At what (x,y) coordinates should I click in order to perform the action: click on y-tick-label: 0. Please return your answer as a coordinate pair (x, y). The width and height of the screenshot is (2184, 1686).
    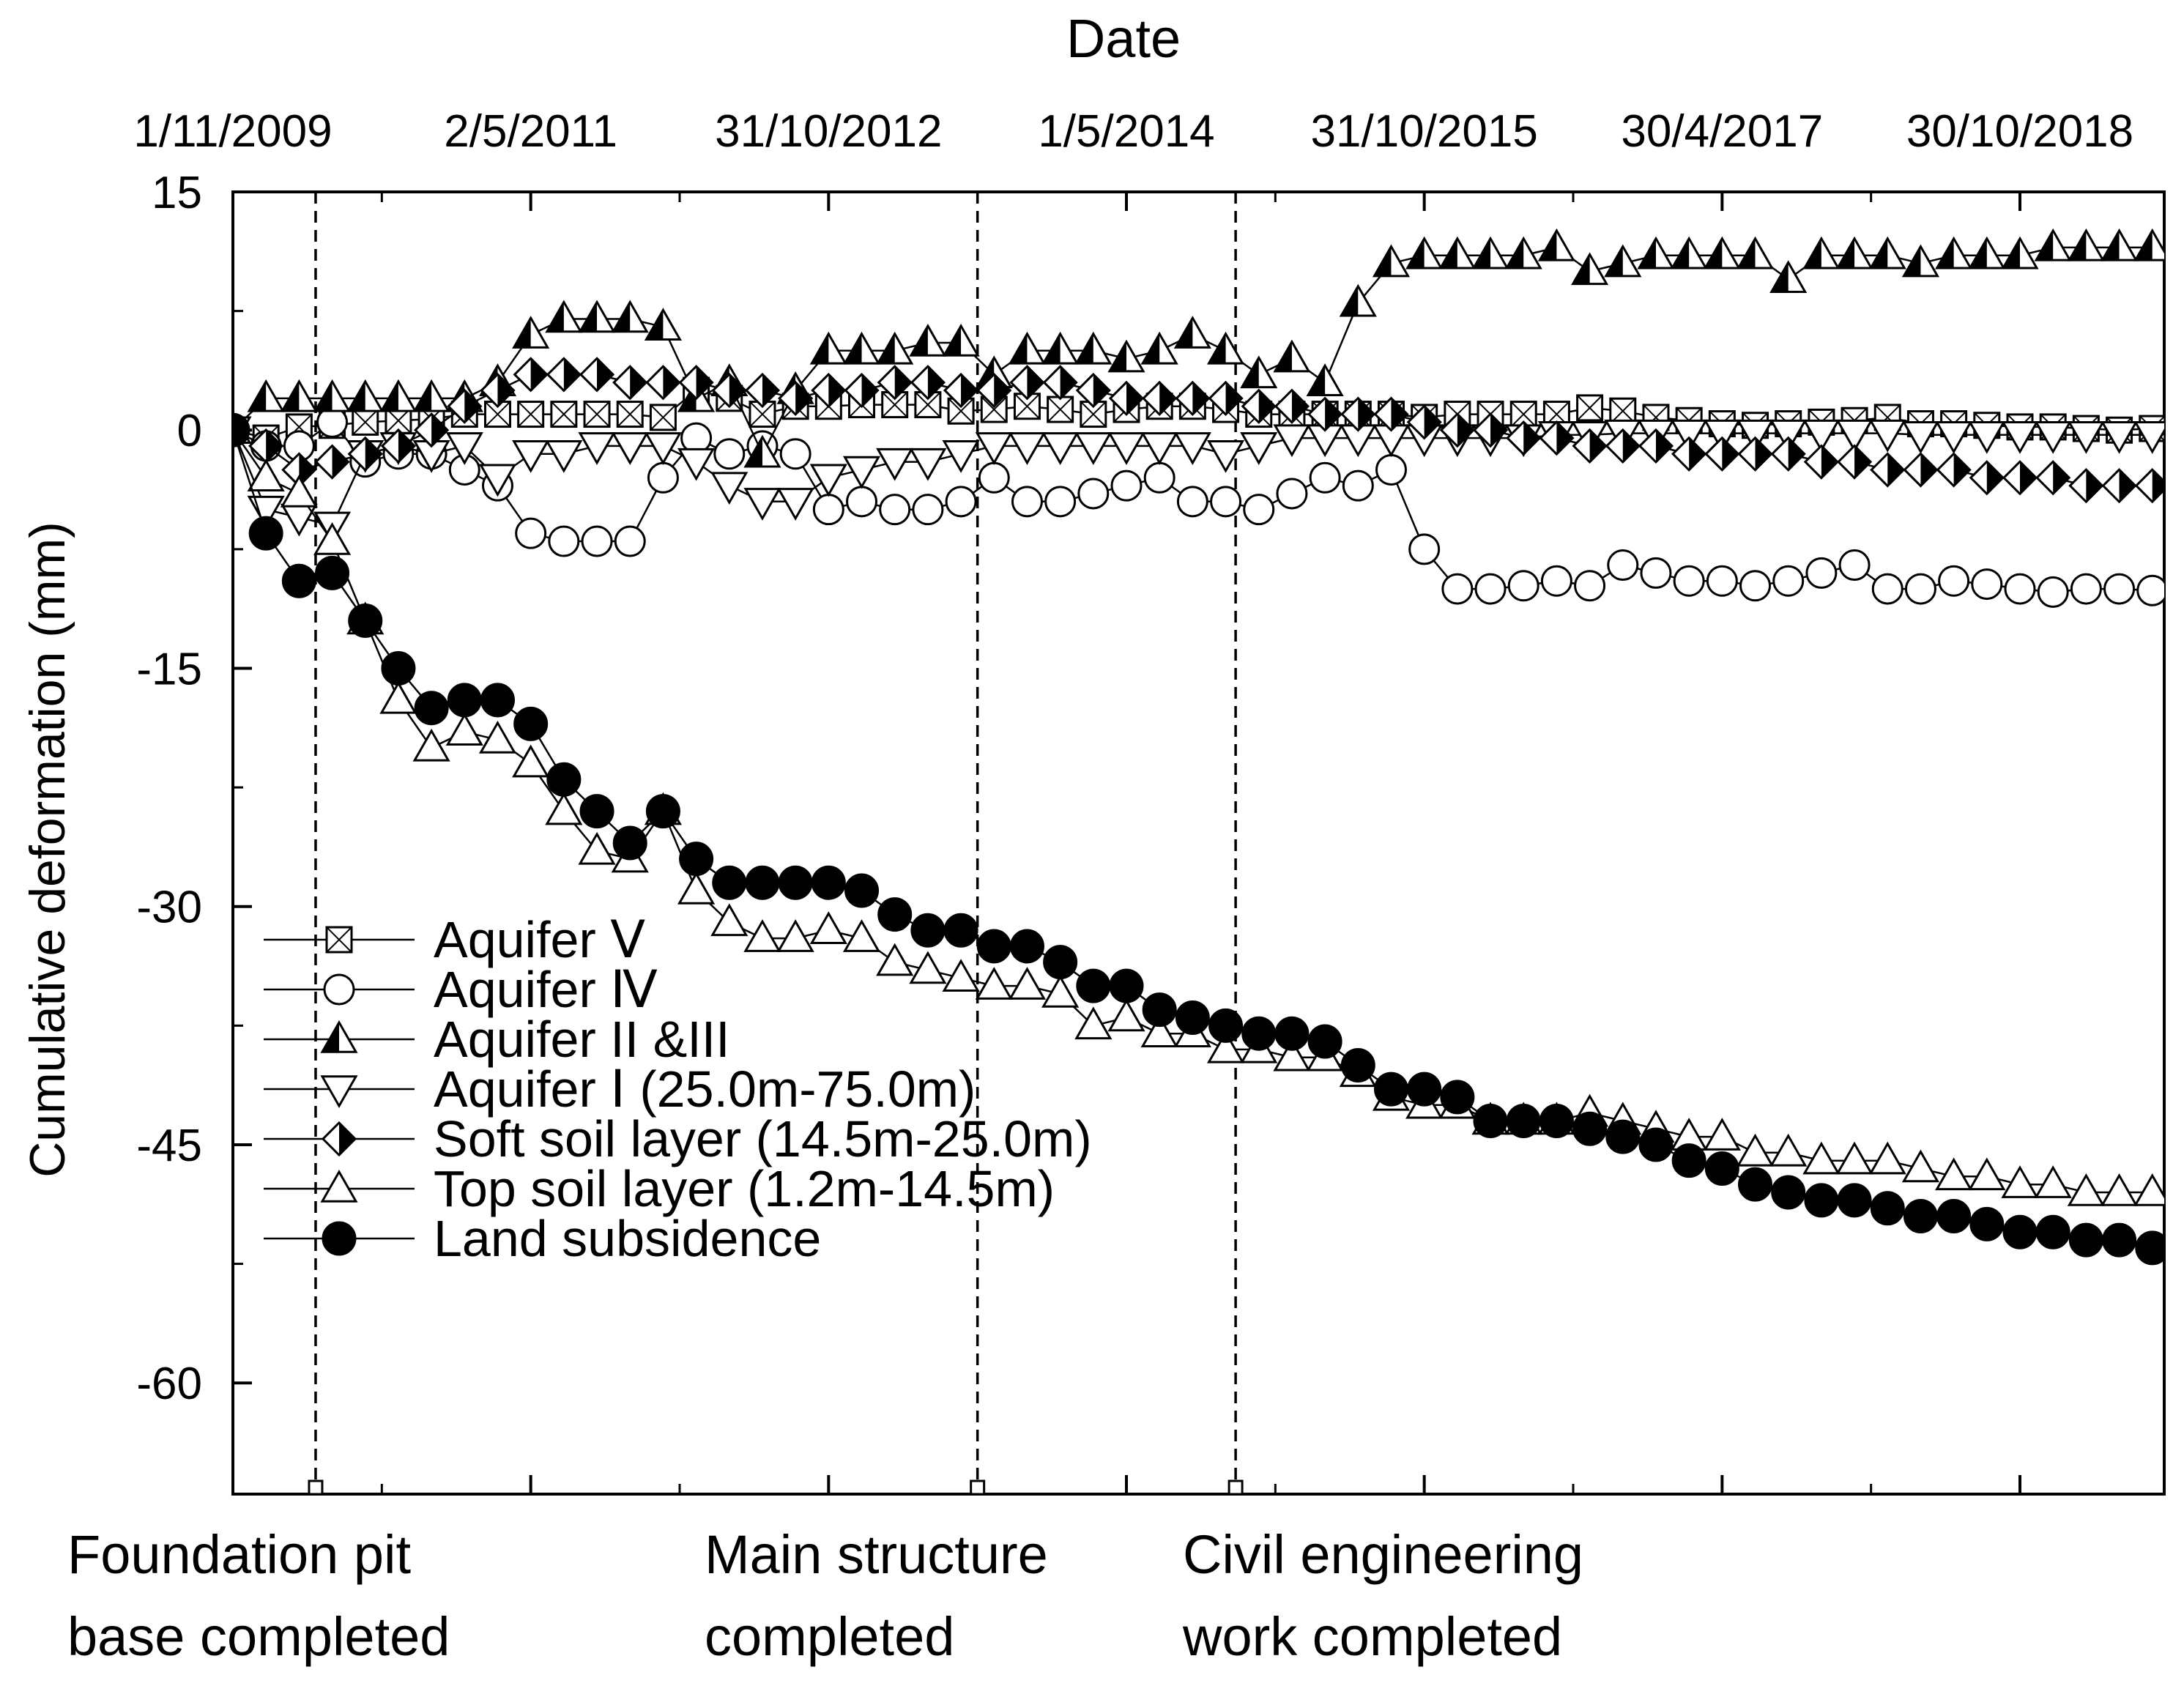
    Looking at the image, I should click on (190, 431).